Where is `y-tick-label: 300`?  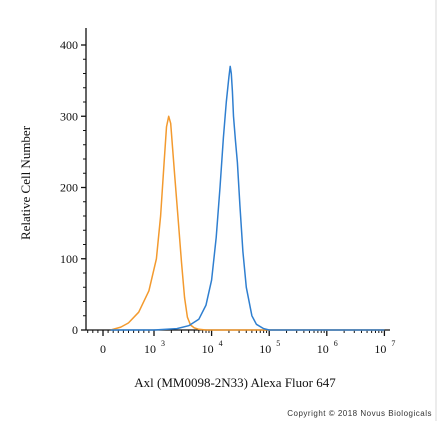
y-tick-label: 300 is located at coordinates (69, 116).